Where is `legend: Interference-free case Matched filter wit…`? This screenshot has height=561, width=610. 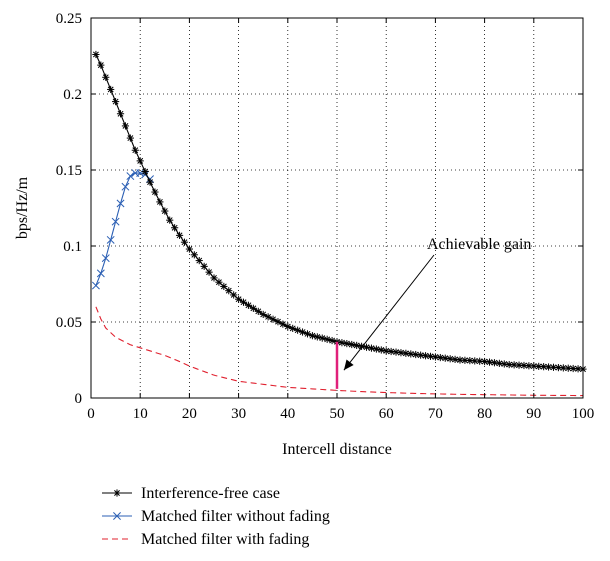
legend: Interference-free case Matched filter wit… is located at coordinates (216, 516).